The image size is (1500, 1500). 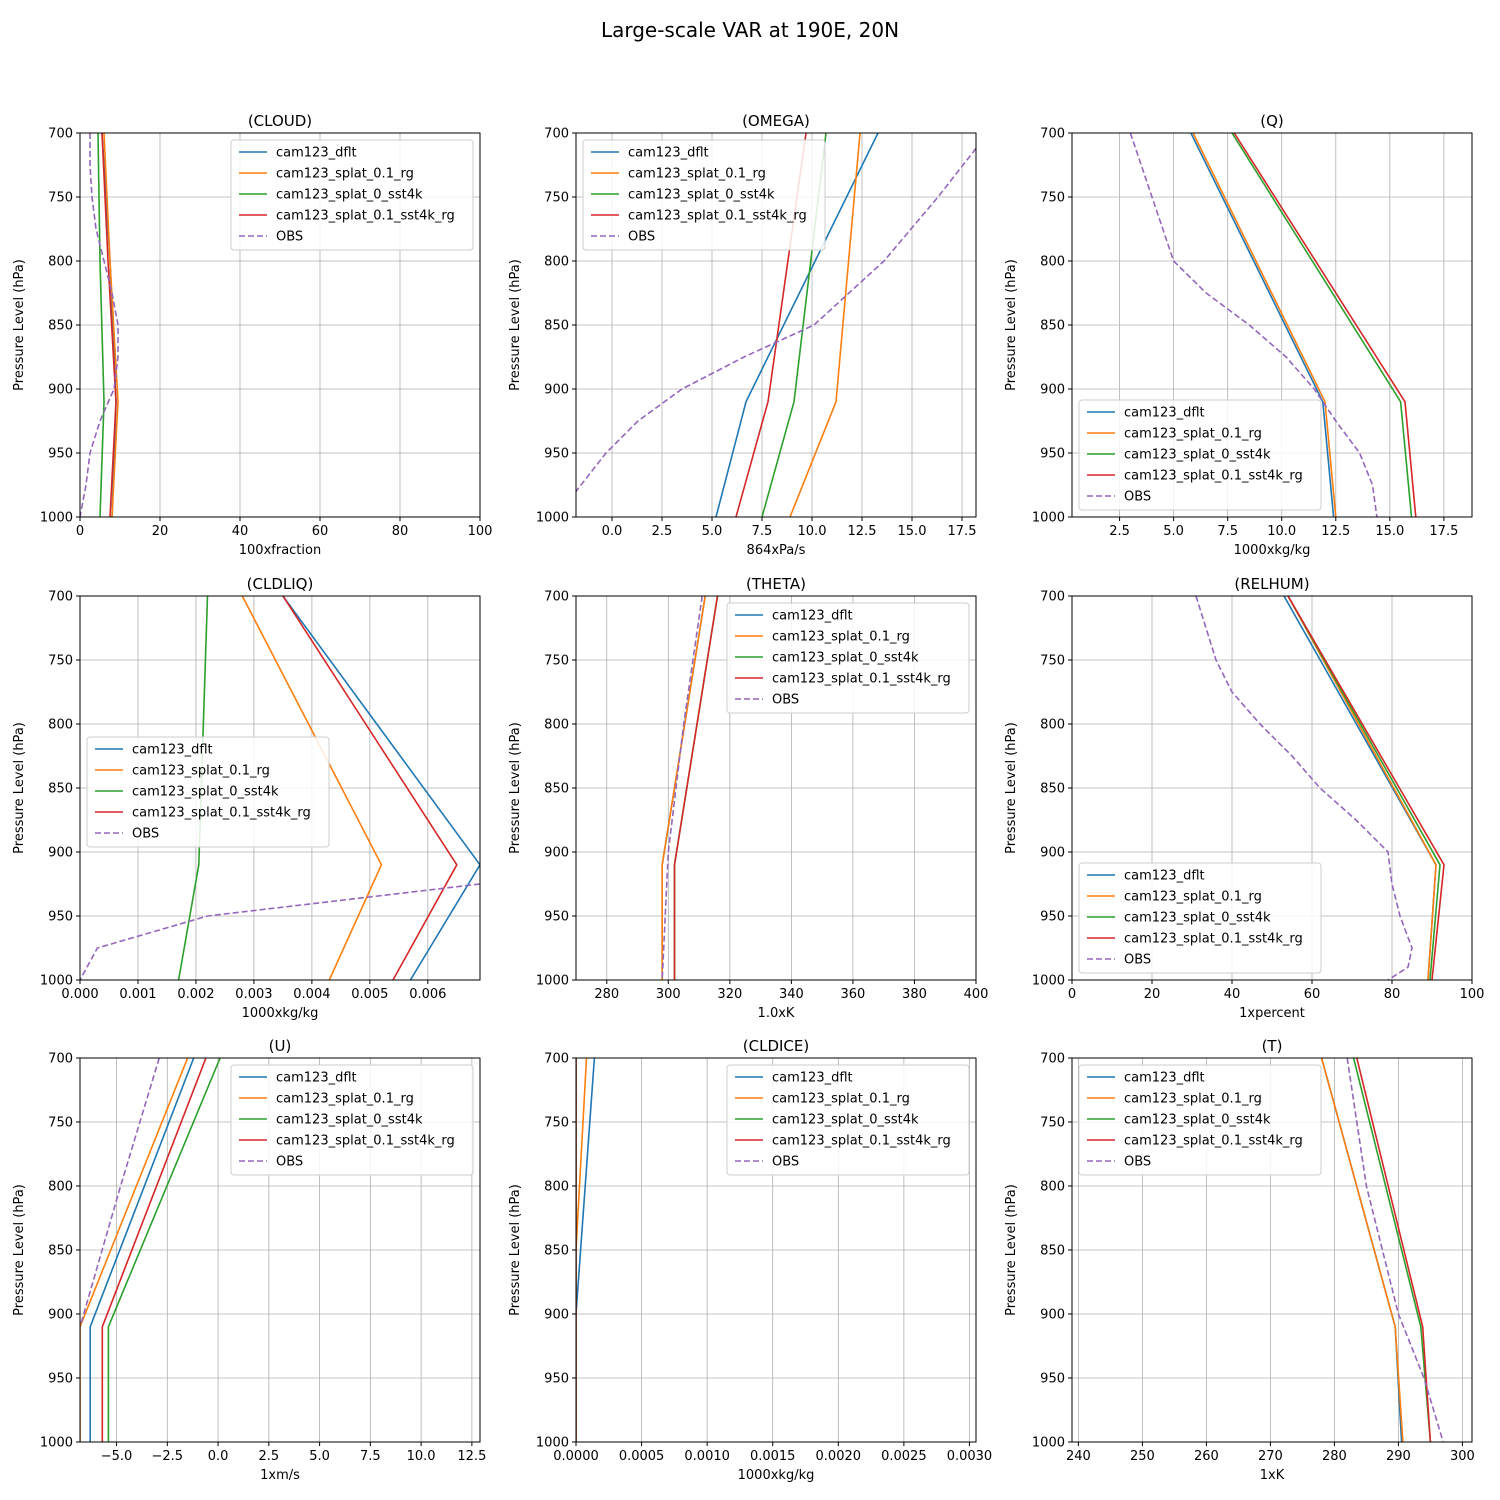 I want to click on x-axis-label: 864xPa/s, so click(x=776, y=550).